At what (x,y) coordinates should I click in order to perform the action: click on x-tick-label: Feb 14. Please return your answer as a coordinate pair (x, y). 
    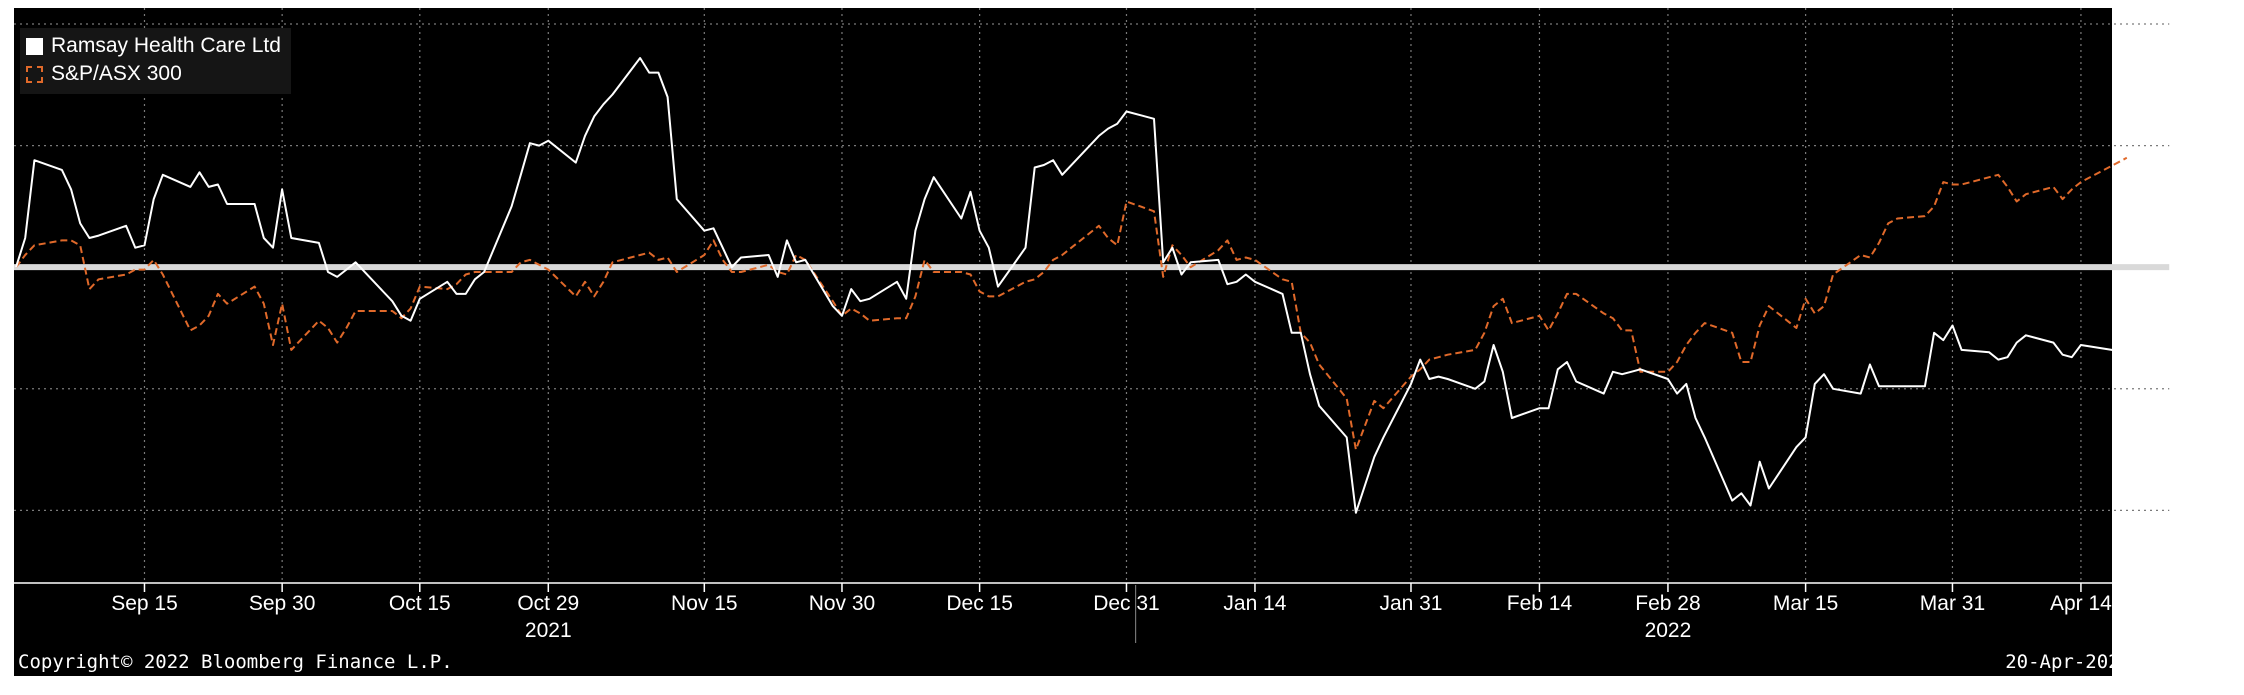
    Looking at the image, I should click on (1540, 603).